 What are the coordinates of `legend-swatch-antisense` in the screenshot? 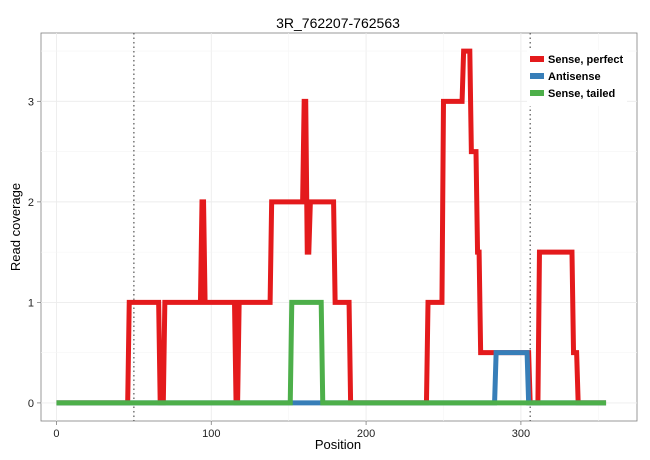 It's located at (537, 76).